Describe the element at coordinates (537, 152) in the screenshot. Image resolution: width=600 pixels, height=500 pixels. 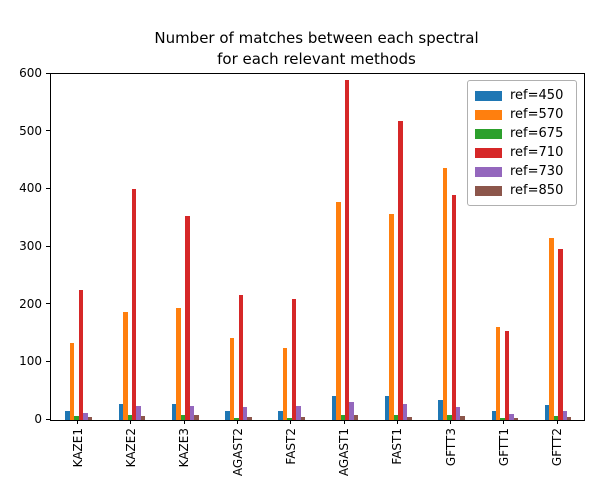
I see `legend-label: ref=710` at that location.